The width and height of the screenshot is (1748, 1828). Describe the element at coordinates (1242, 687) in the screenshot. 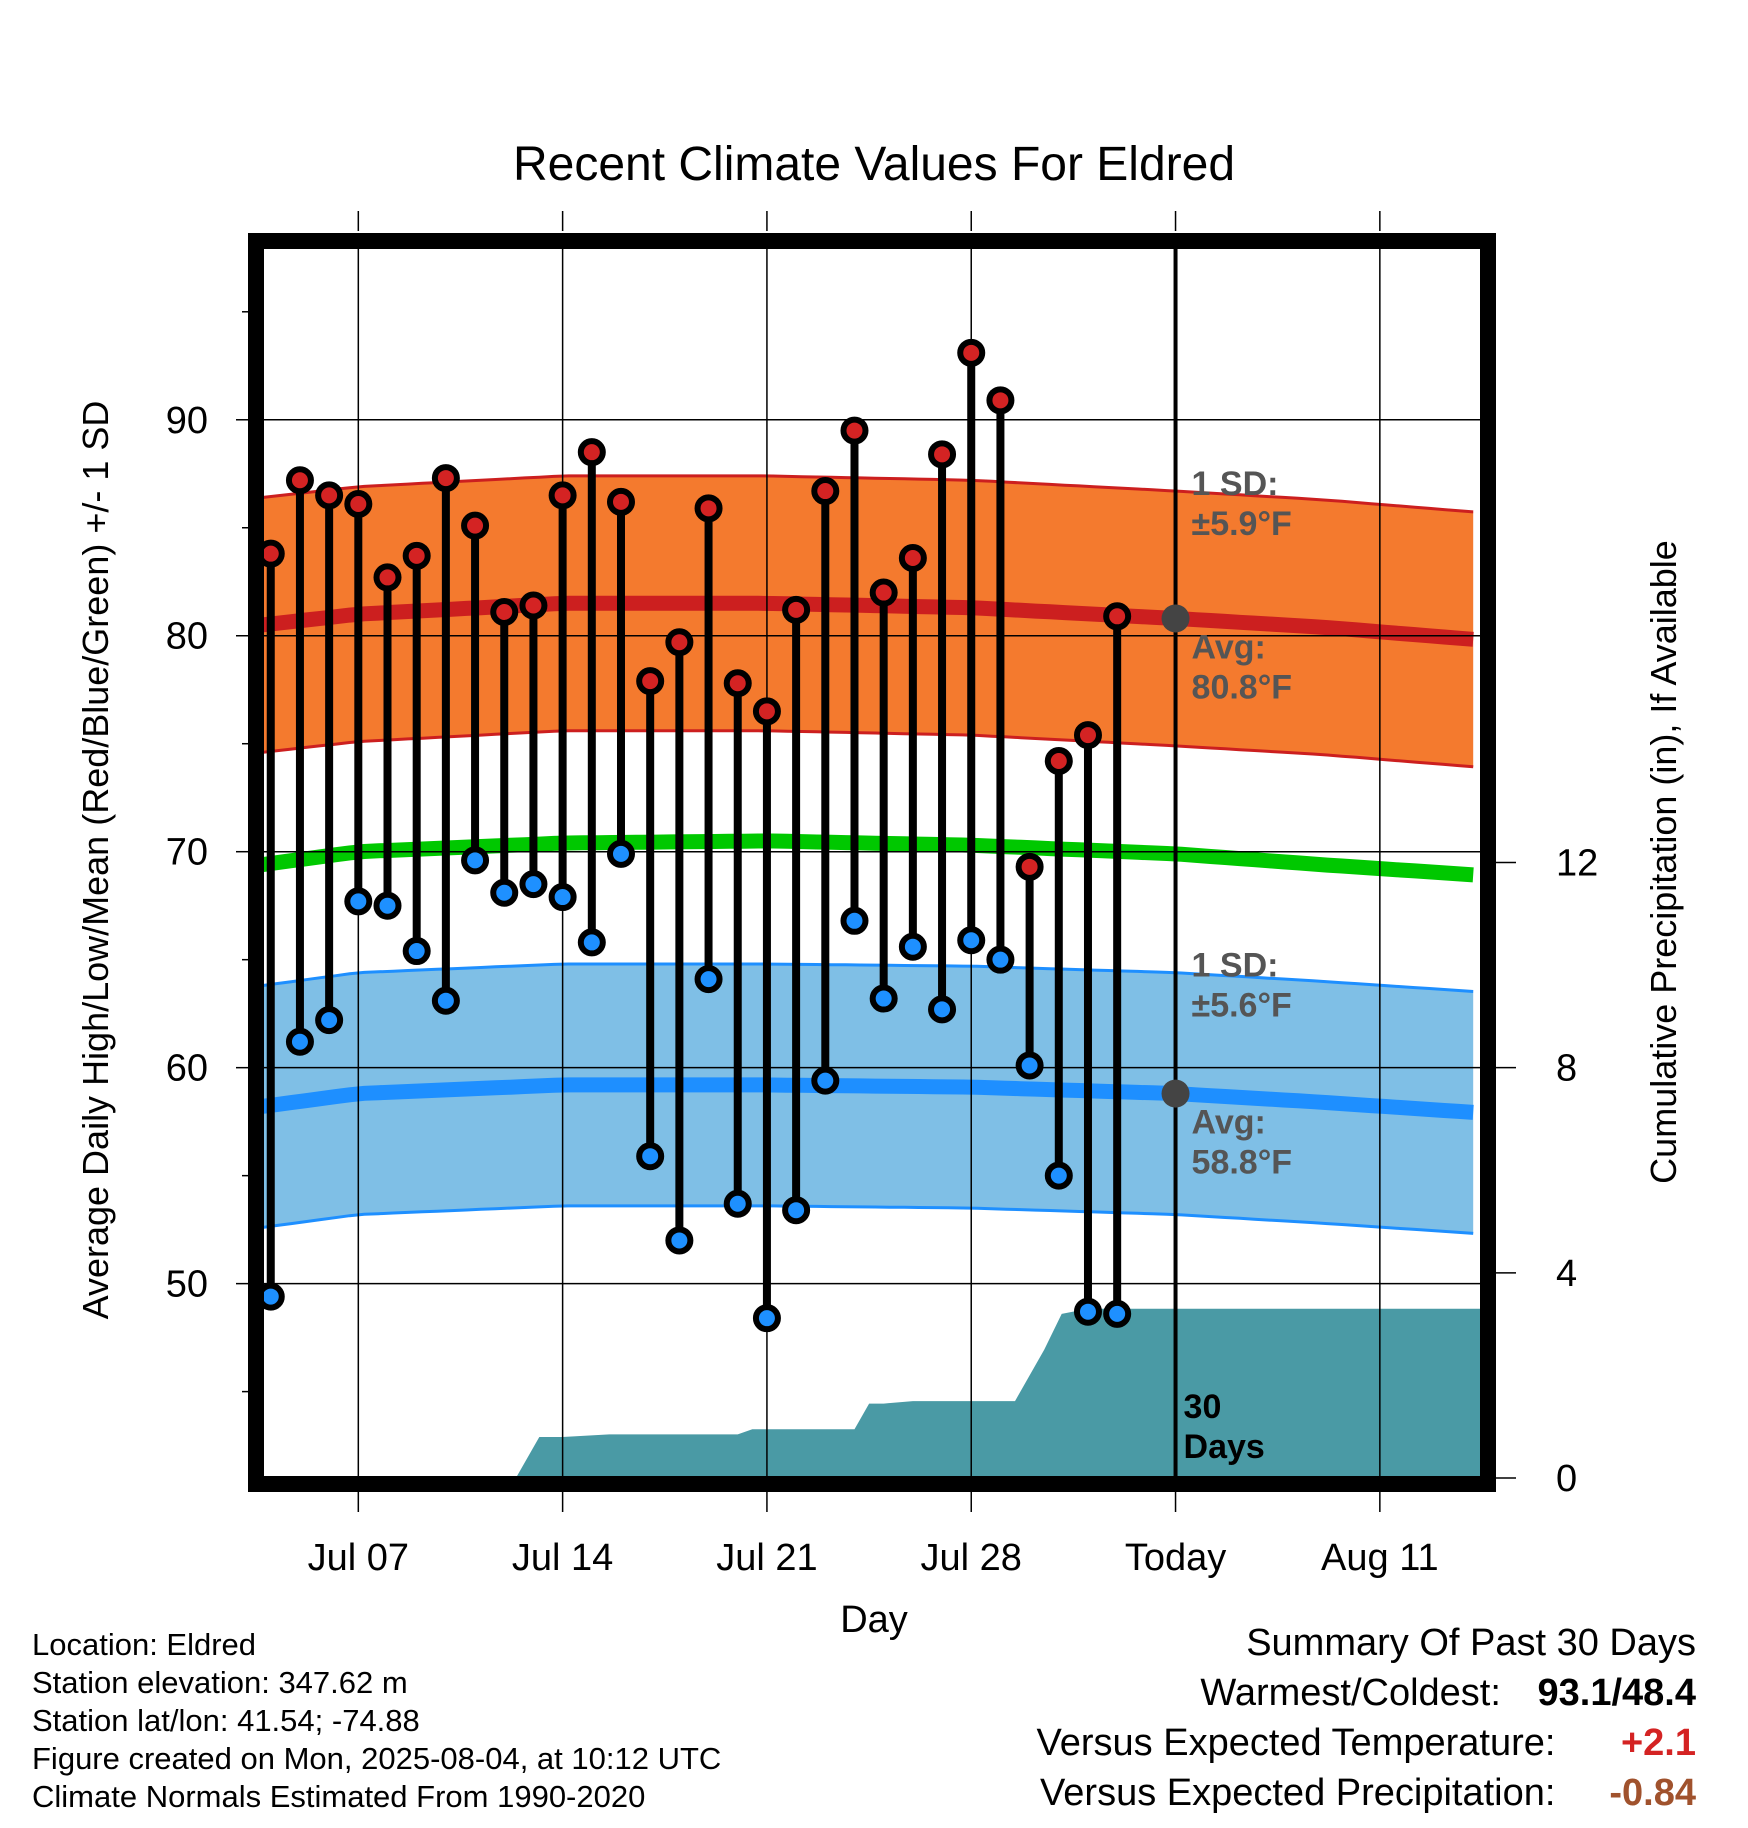

I see `high-avg-value: 80.8°F` at that location.